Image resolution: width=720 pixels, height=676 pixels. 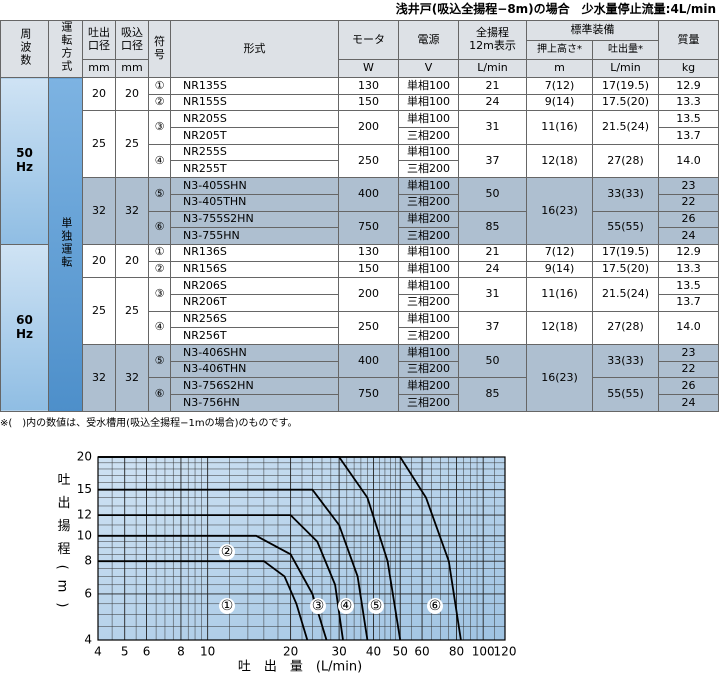 I want to click on x-axis-label: 吐 出 量 (L/min), so click(x=300, y=667).